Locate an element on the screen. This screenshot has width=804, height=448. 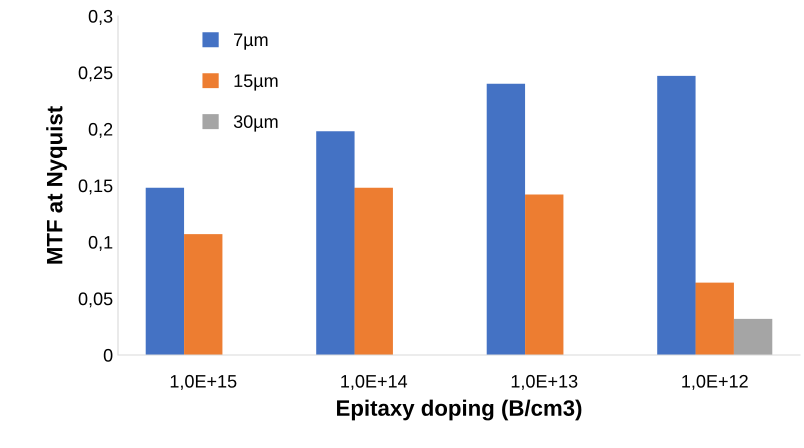
y-tick-label: 0,15 is located at coordinates (95, 186).